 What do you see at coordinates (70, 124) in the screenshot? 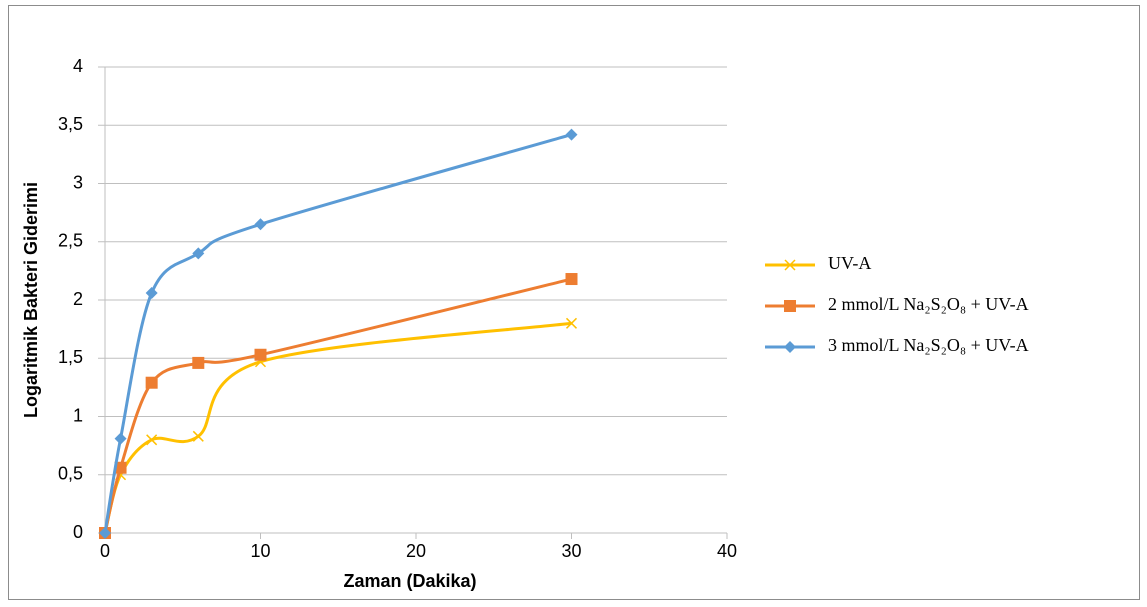
I see `y-tick-label: 3,5` at bounding box center [70, 124].